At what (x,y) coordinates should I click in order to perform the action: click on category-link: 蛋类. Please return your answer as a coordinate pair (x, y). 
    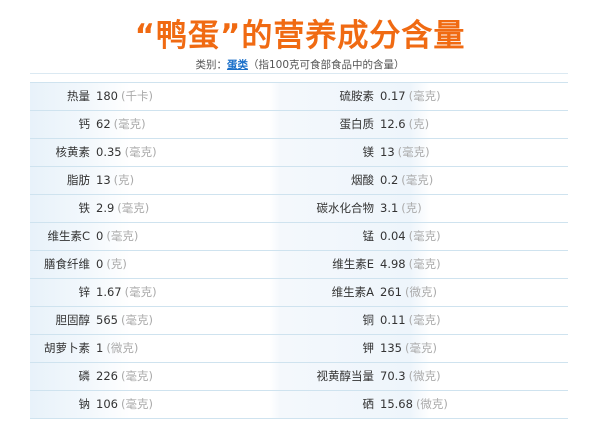
    Looking at the image, I should click on (237, 65).